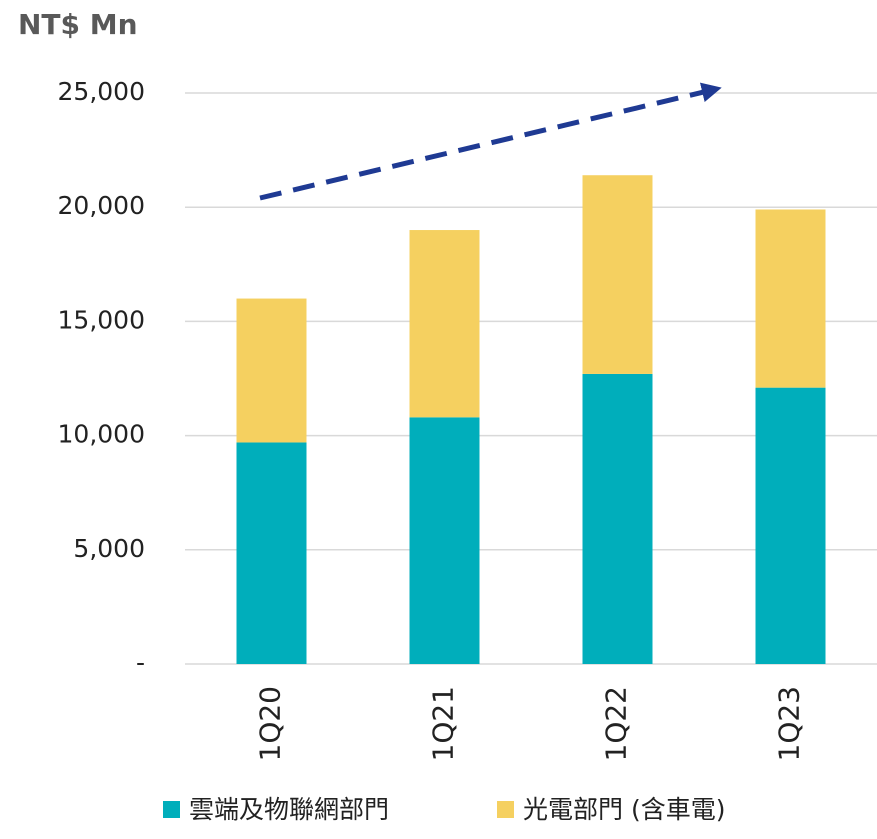 This screenshot has height=839, width=877. What do you see at coordinates (443, 723) in the screenshot?
I see `x-tick-label: 1Q21` at bounding box center [443, 723].